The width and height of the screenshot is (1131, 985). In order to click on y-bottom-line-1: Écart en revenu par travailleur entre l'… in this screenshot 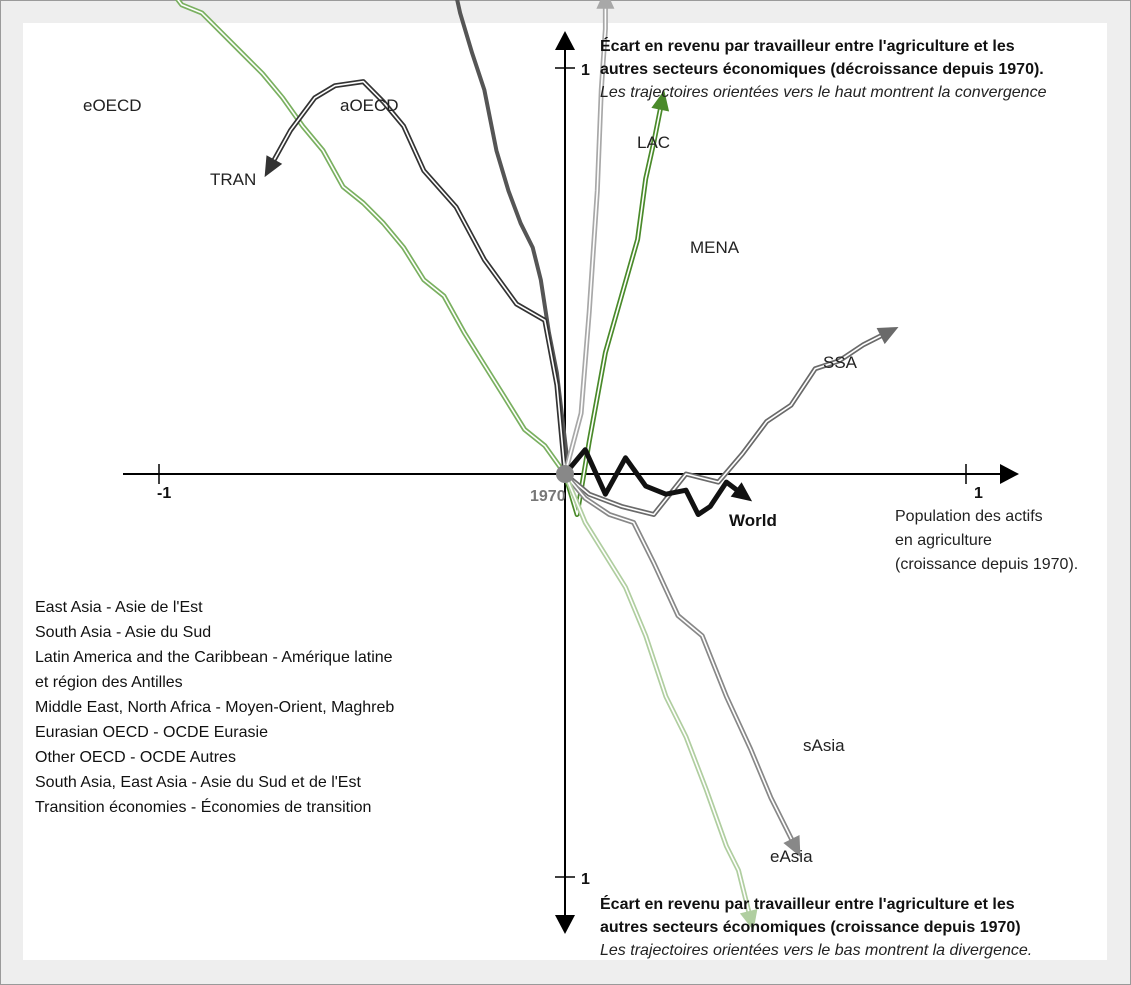, I will do `click(807, 903)`.